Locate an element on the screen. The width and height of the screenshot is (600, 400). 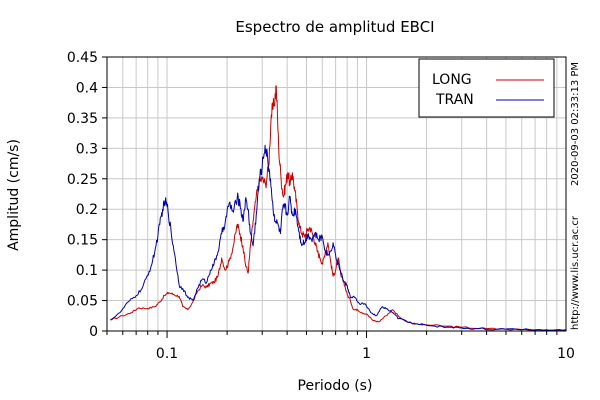
x-tick-label: 1 is located at coordinates (366, 354).